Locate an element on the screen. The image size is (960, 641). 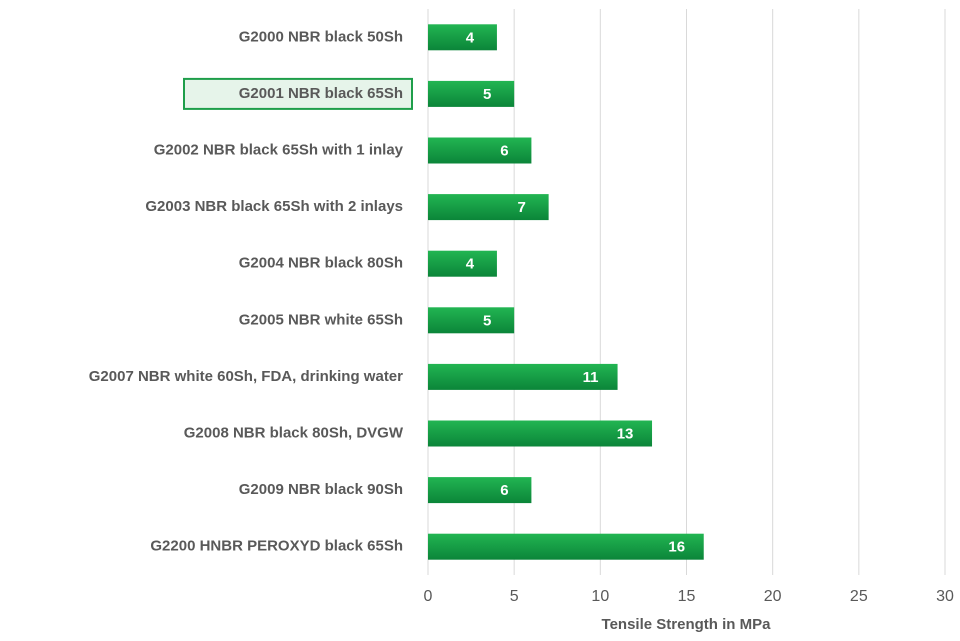
y-tick-label: G2200 HNBR PEROXYD black 65Sh is located at coordinates (276, 546).